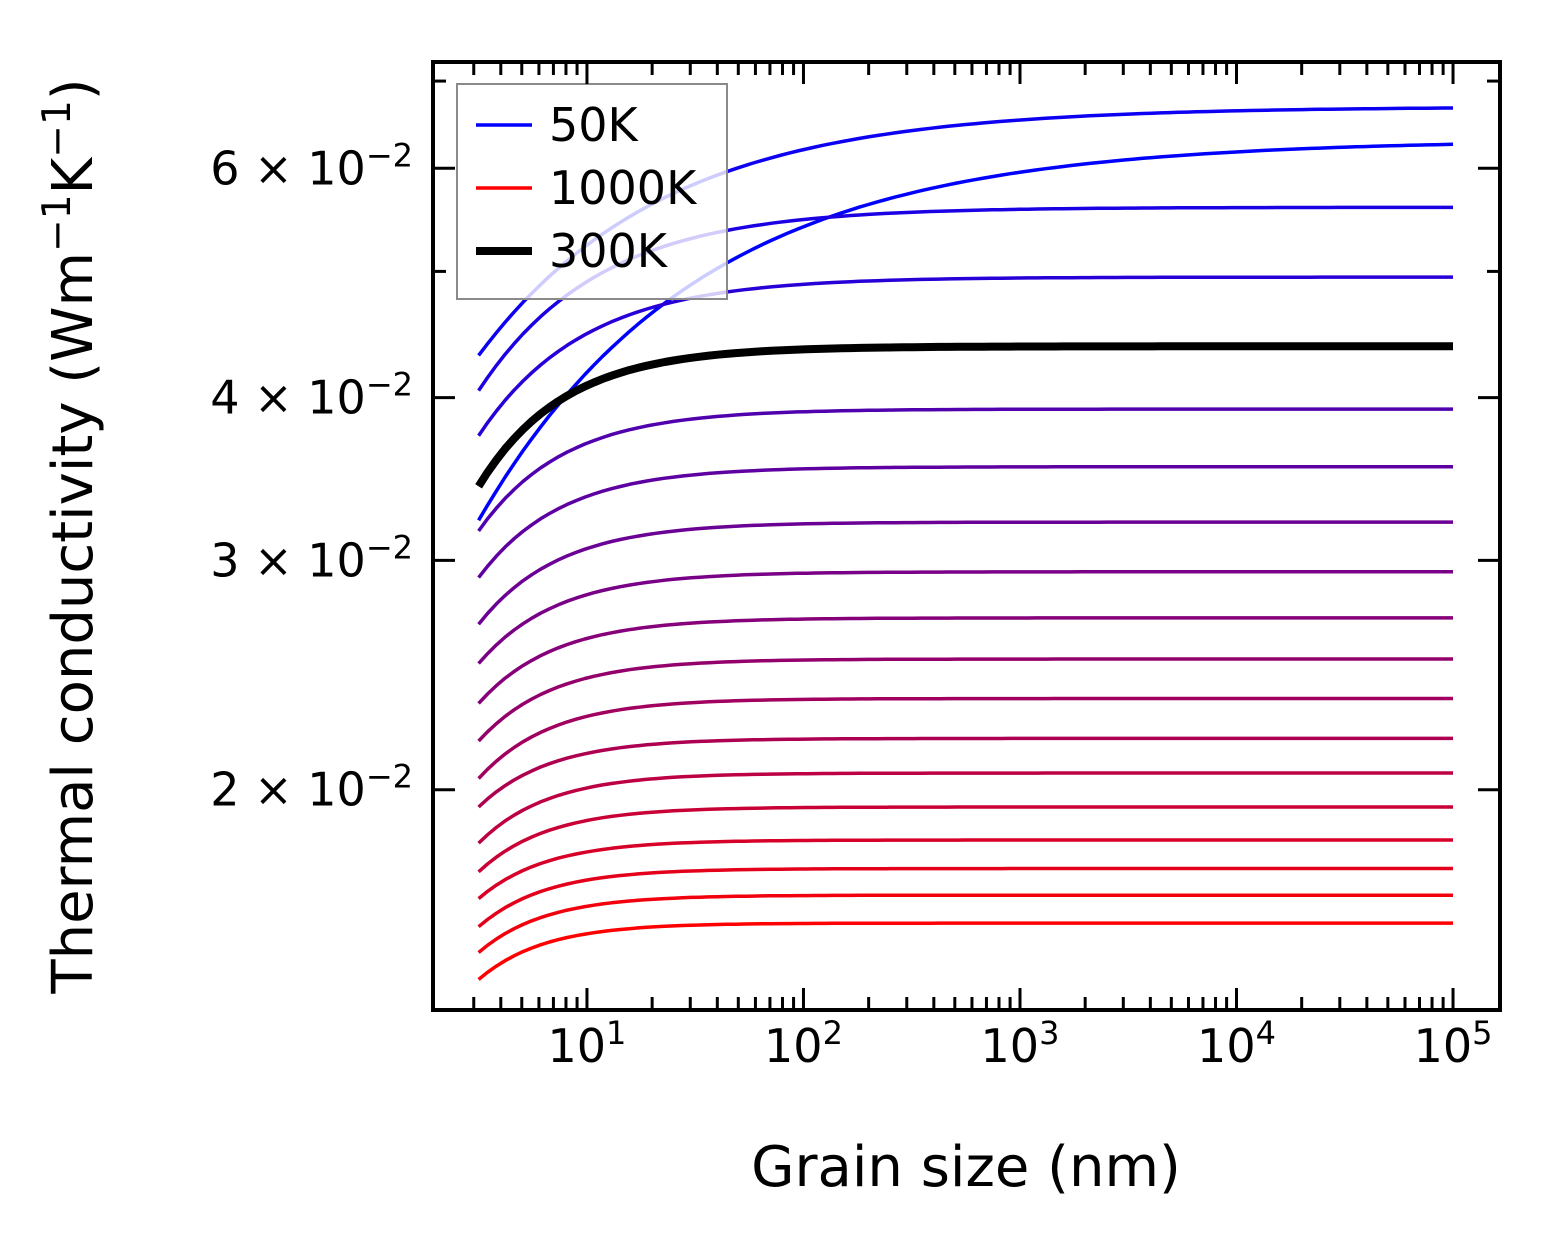 Image resolution: width=1562 pixels, height=1254 pixels. I want to click on curve-950K, so click(965, 923).